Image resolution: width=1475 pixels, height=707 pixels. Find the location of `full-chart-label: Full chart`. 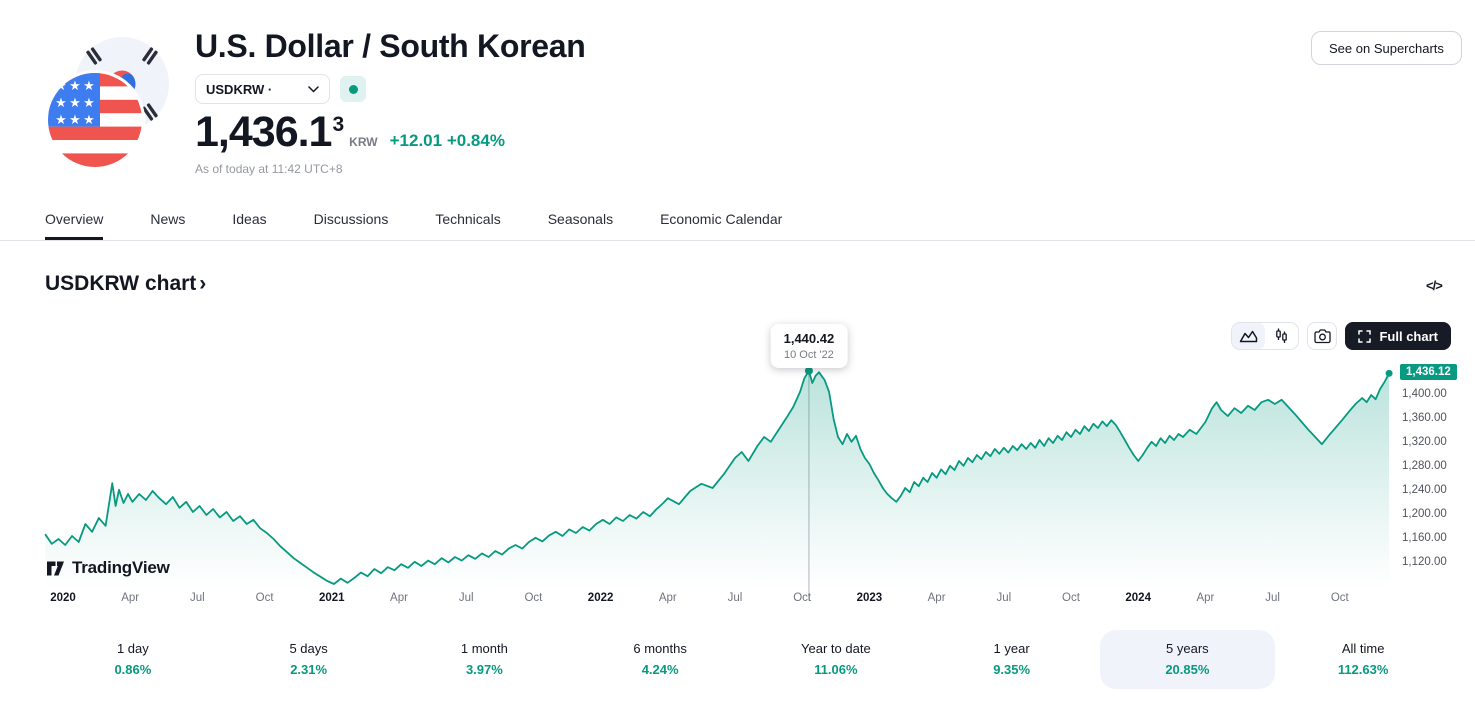

full-chart-label: Full chart is located at coordinates (1408, 336).